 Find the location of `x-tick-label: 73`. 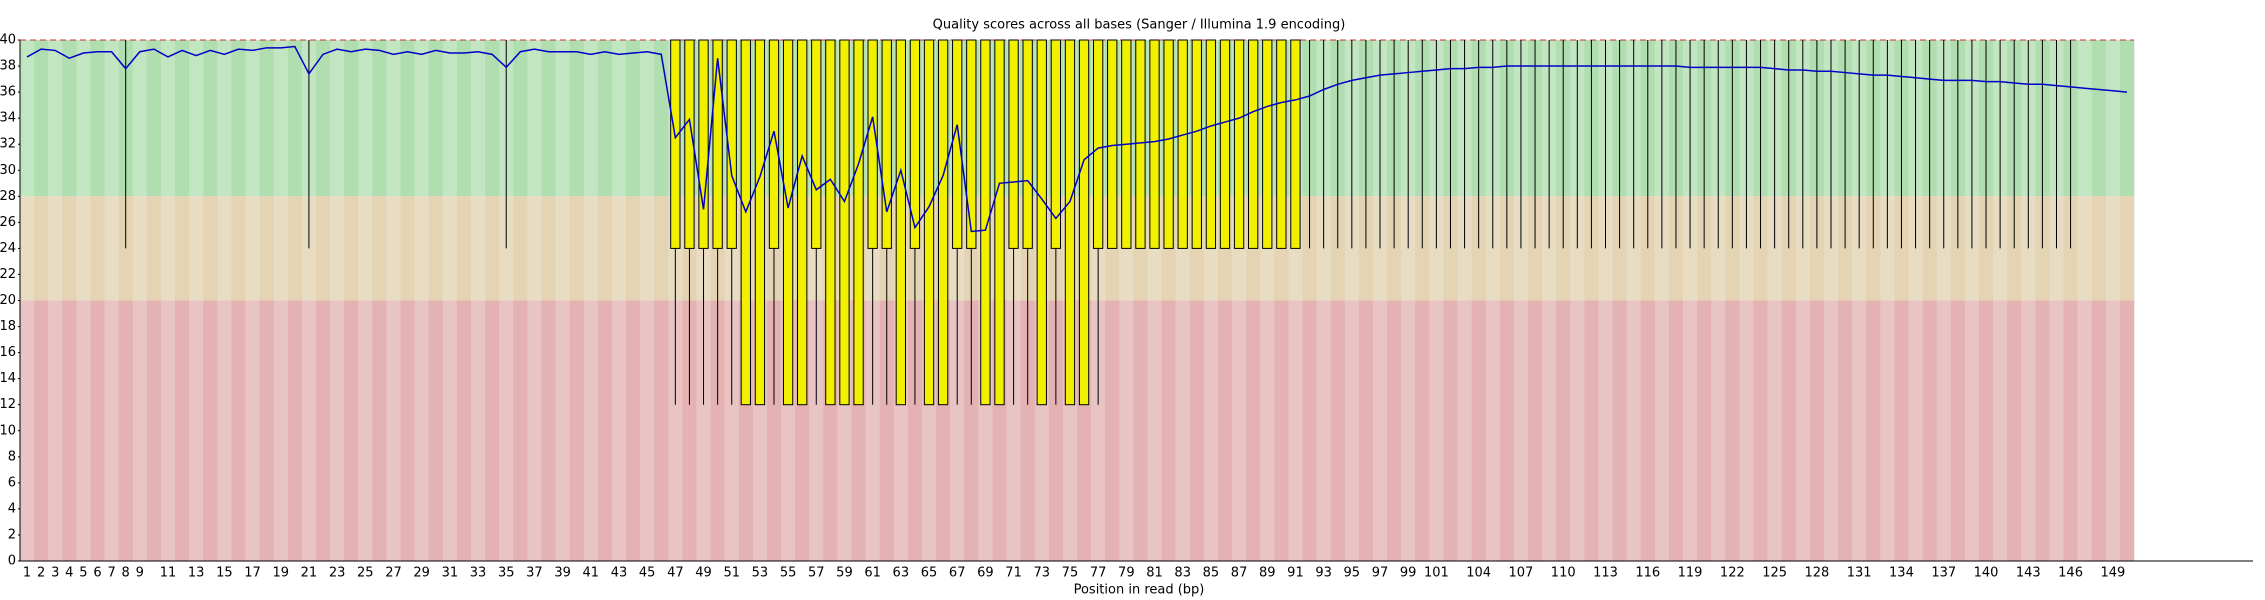

x-tick-label: 73 is located at coordinates (1041, 573).